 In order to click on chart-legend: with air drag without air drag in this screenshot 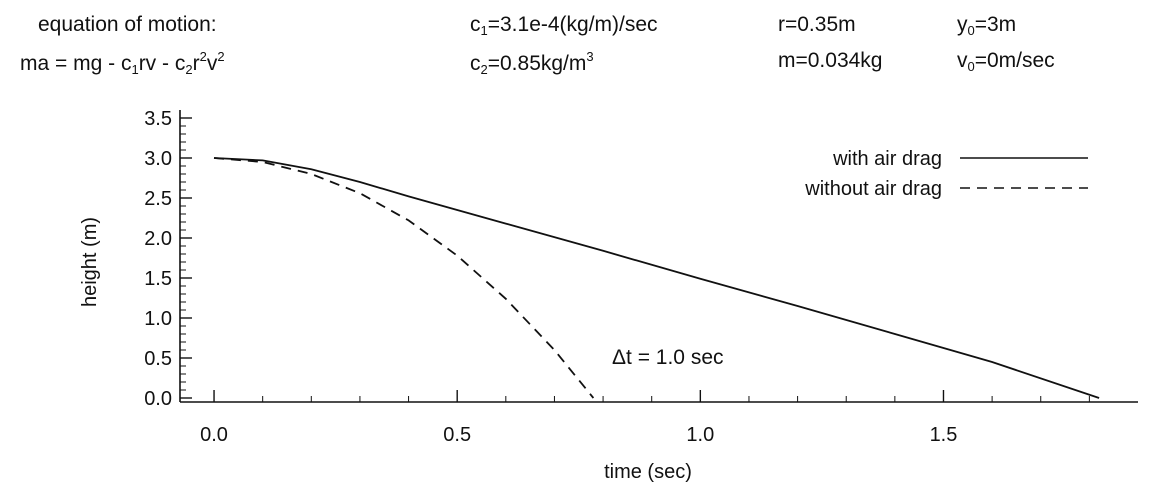, I will do `click(946, 174)`.